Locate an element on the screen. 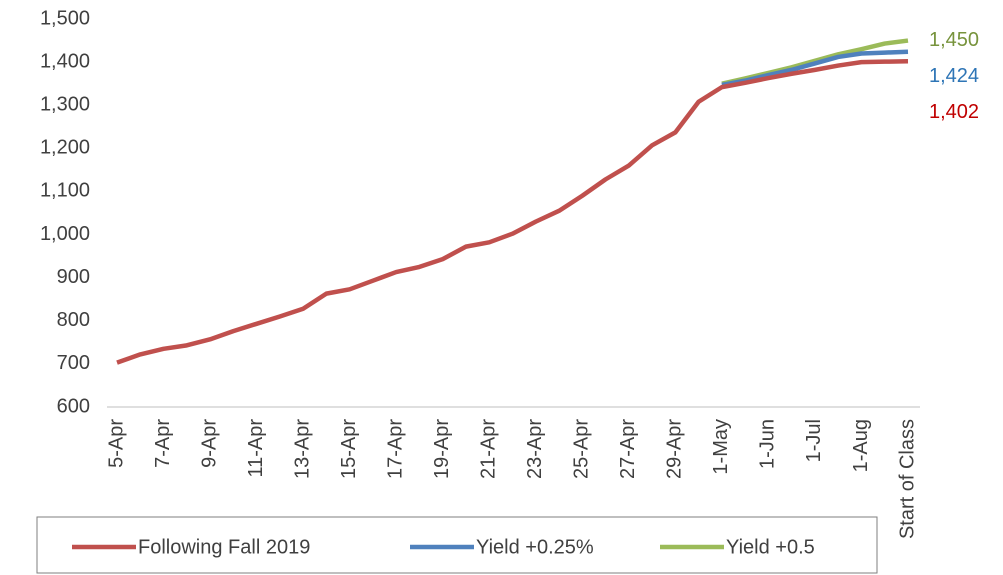 This screenshot has width=1003, height=575. x-tick-label: 27-Apr is located at coordinates (628, 449).